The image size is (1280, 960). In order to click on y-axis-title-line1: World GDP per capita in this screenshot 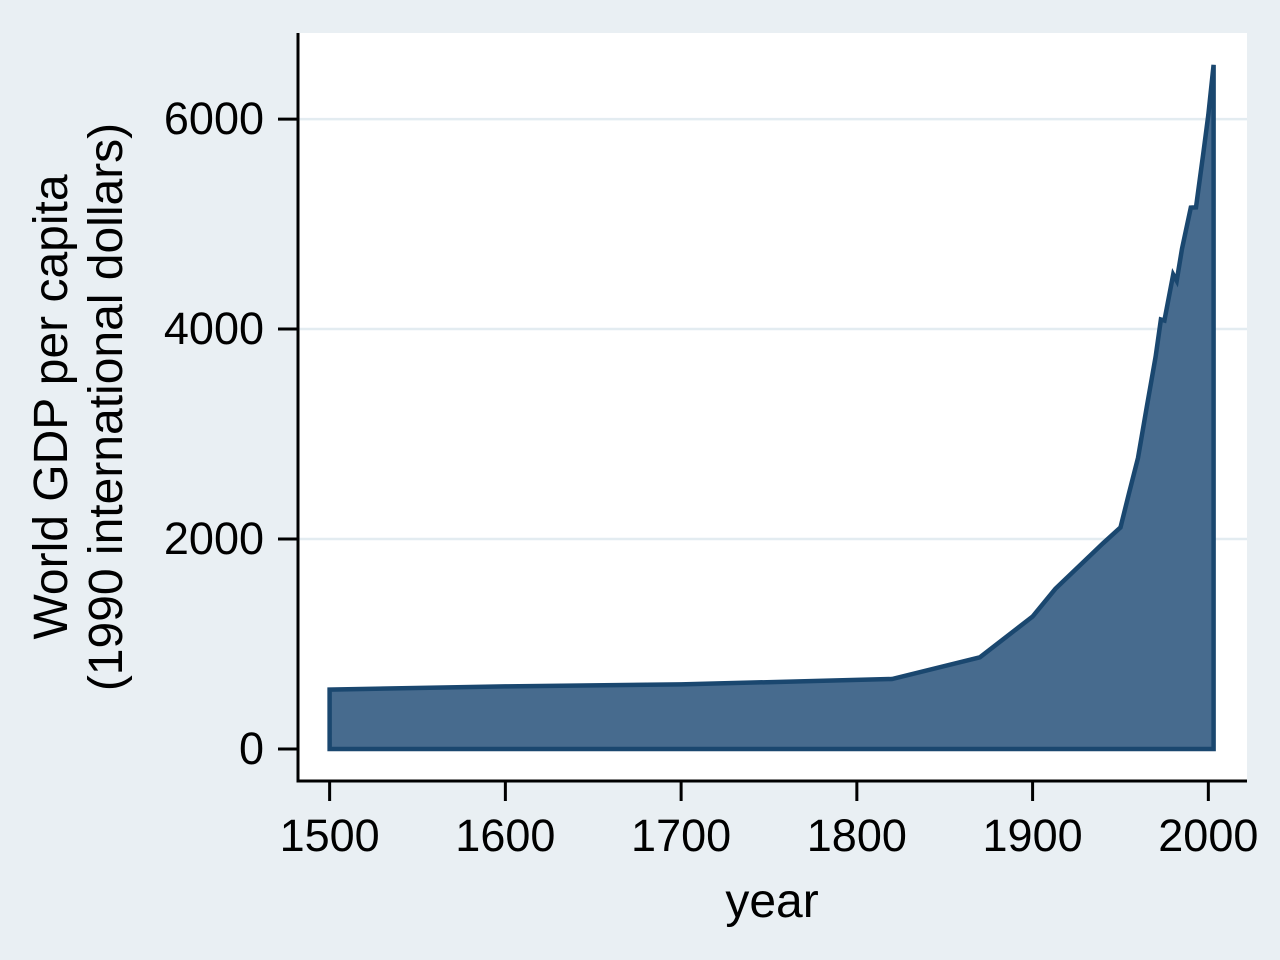, I will do `click(51, 407)`.